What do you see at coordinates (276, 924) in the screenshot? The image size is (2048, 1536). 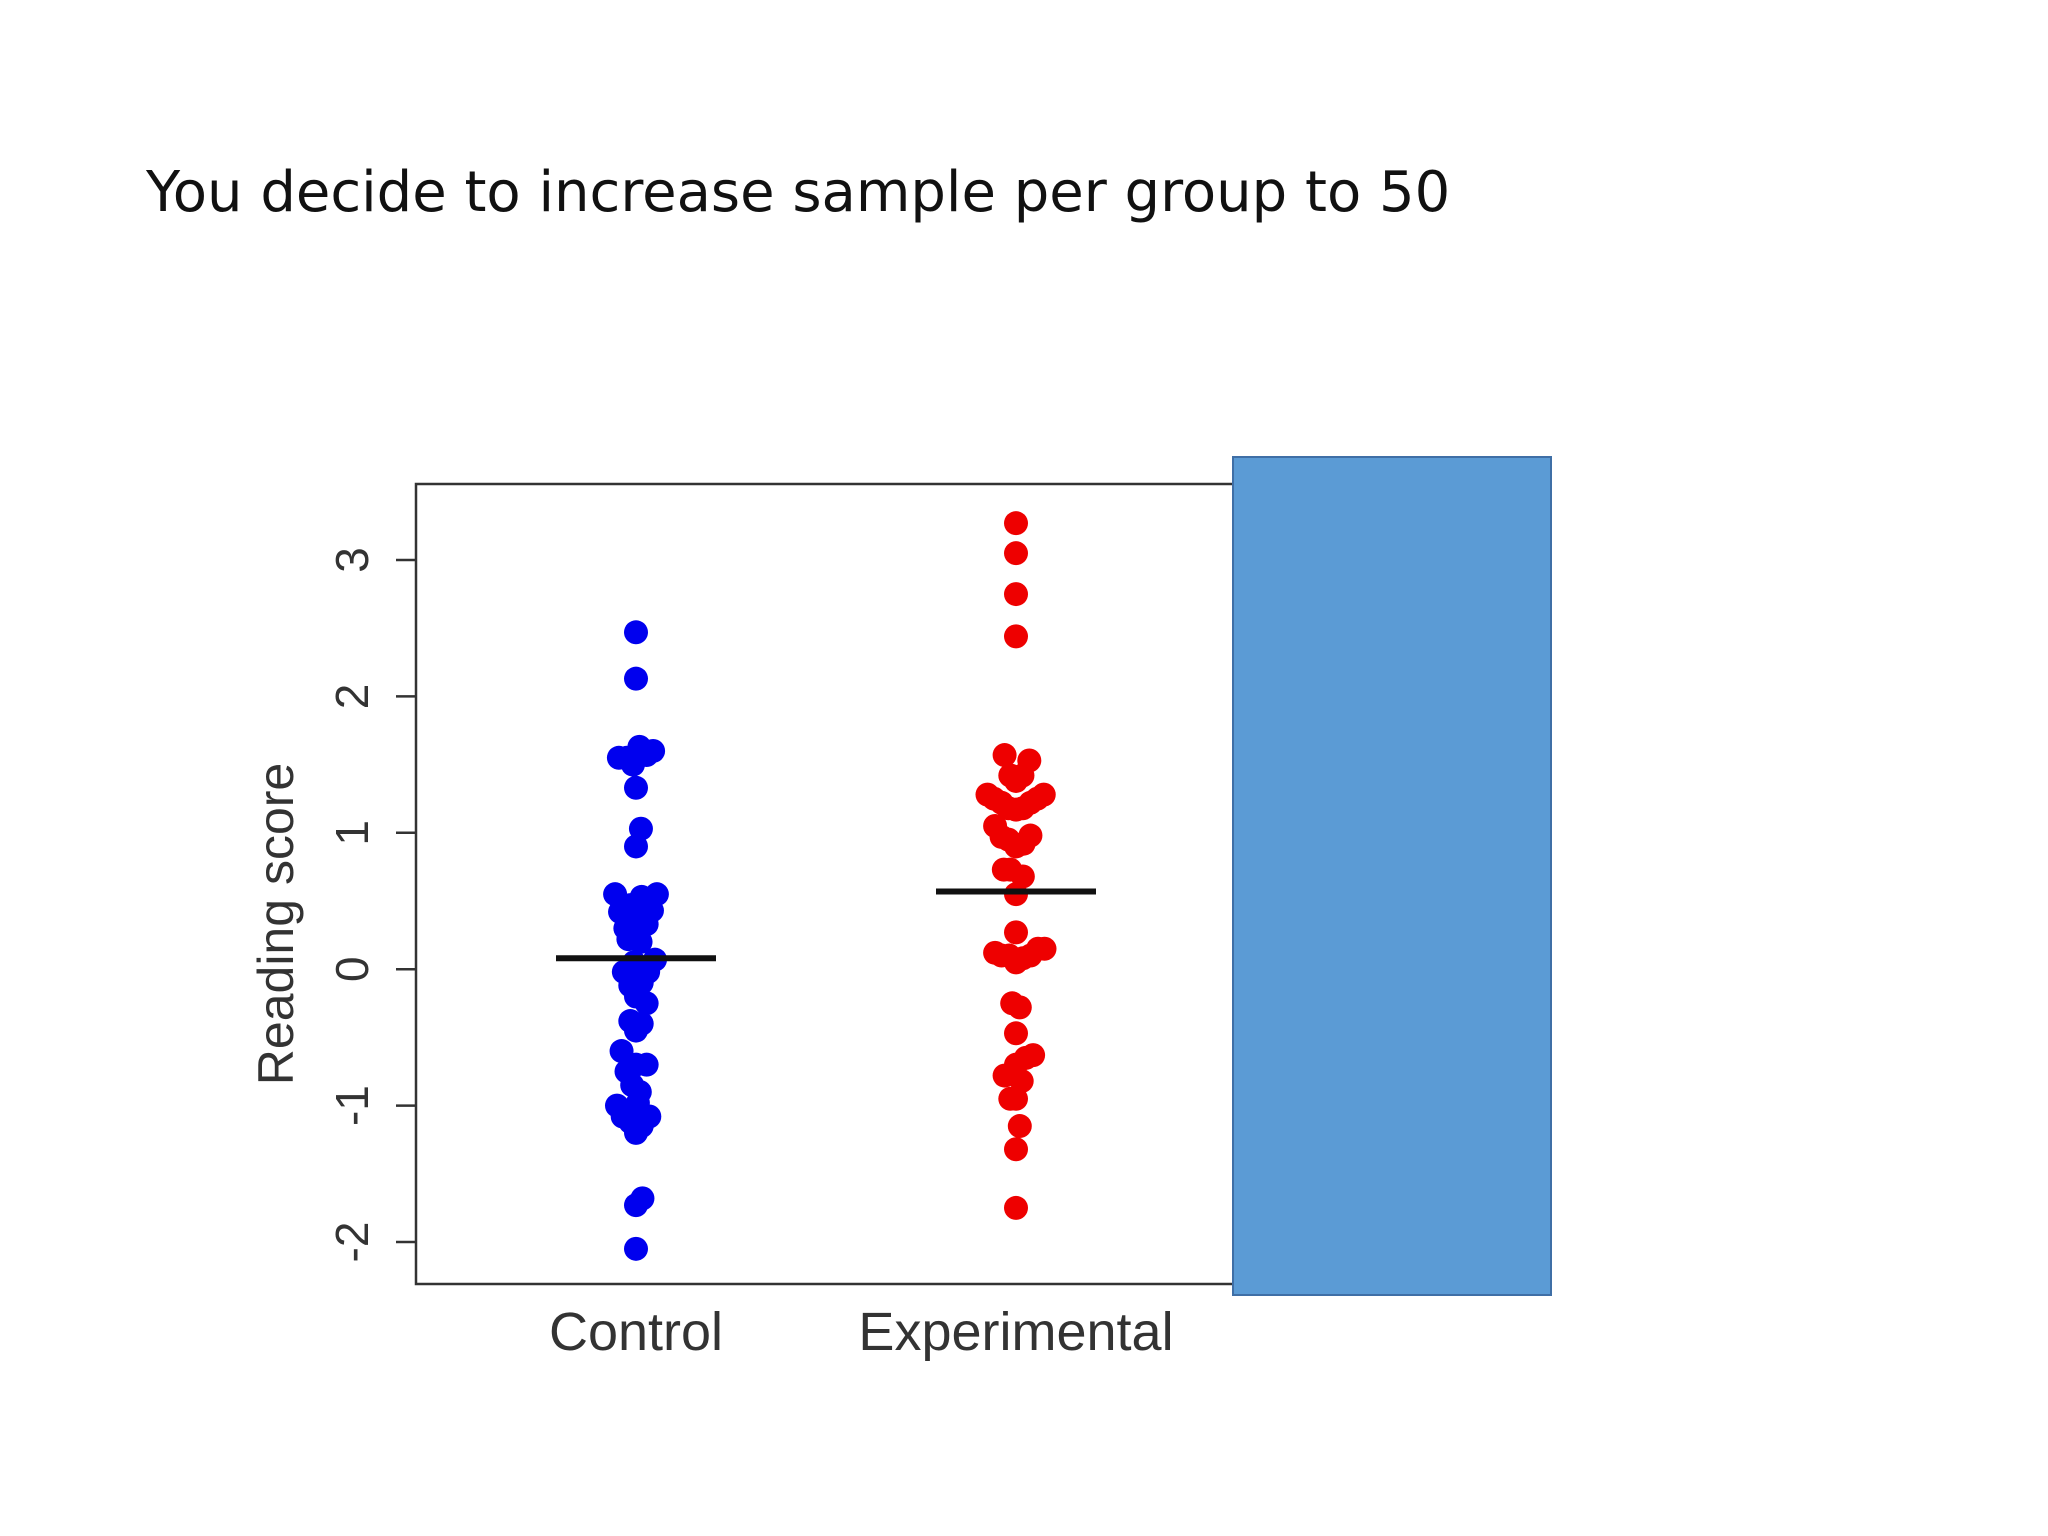 I see `y-axis-label: Reading score` at bounding box center [276, 924].